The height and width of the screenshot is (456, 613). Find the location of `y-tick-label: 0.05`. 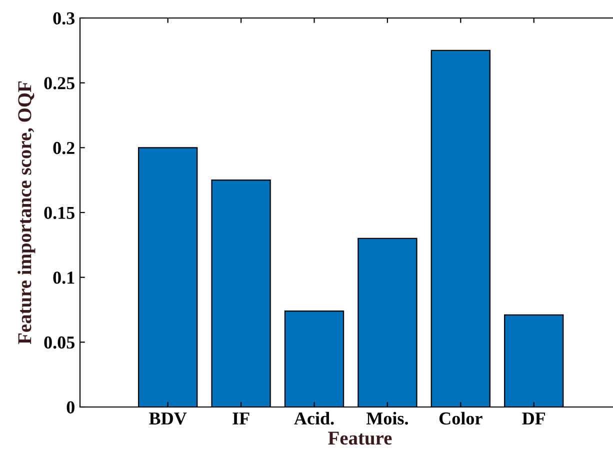

y-tick-label: 0.05 is located at coordinates (59, 342).